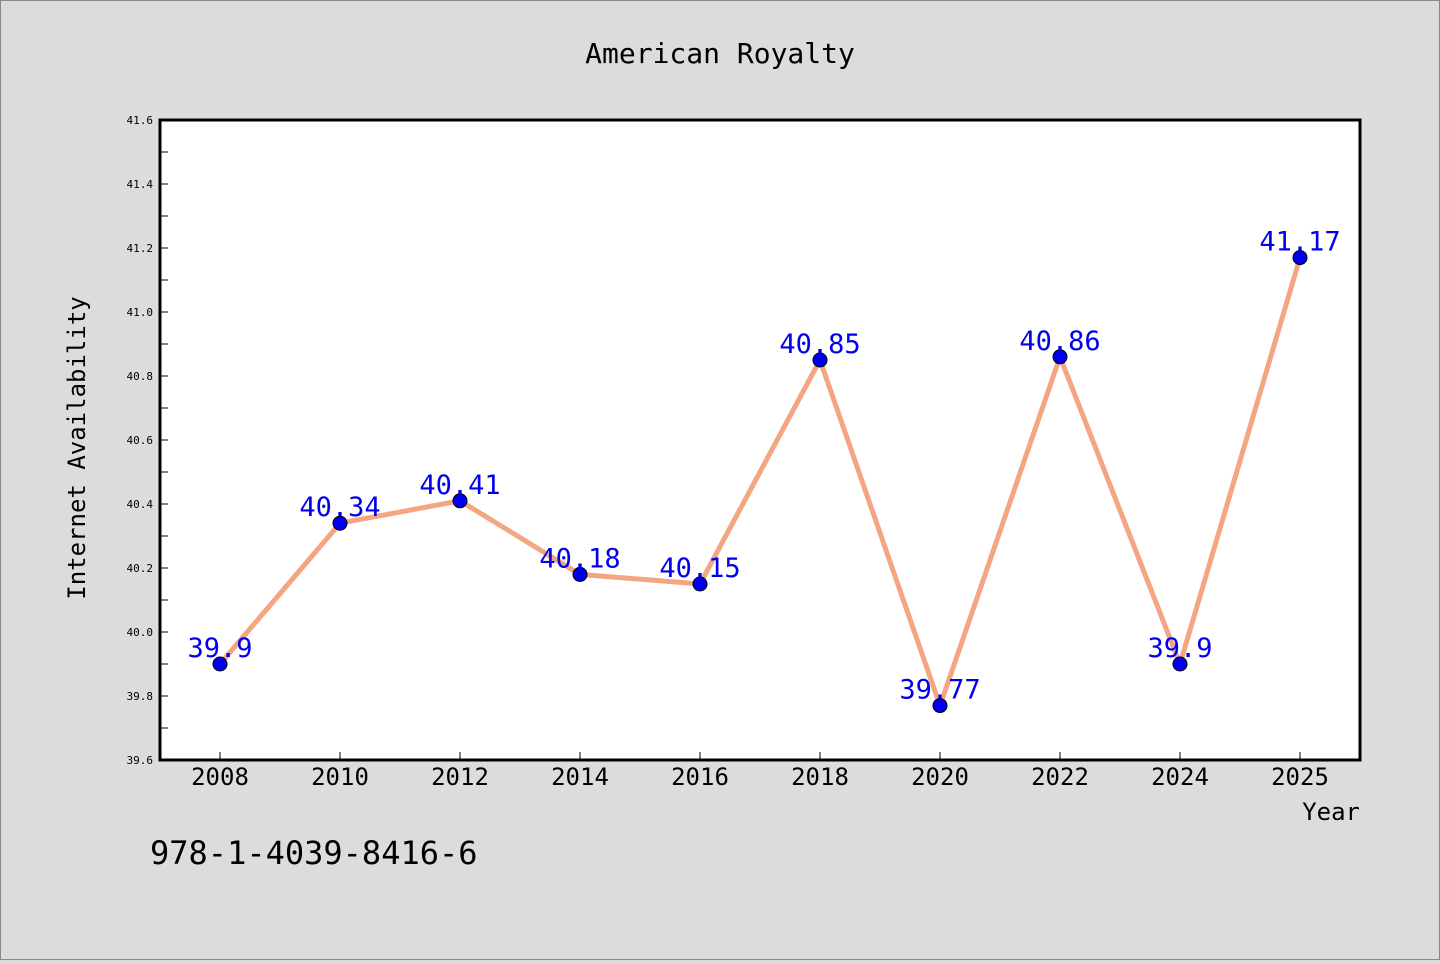 This screenshot has width=1440, height=964. What do you see at coordinates (460, 777) in the screenshot?
I see `x-tick-label: 2012` at bounding box center [460, 777].